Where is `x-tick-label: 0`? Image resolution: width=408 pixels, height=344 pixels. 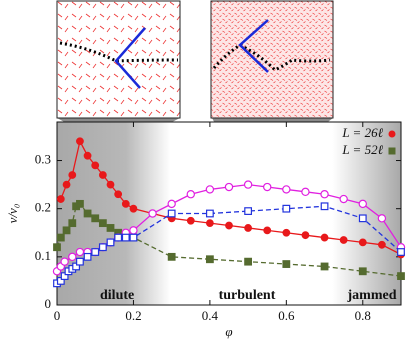 x-tick-label: 0 is located at coordinates (57, 315).